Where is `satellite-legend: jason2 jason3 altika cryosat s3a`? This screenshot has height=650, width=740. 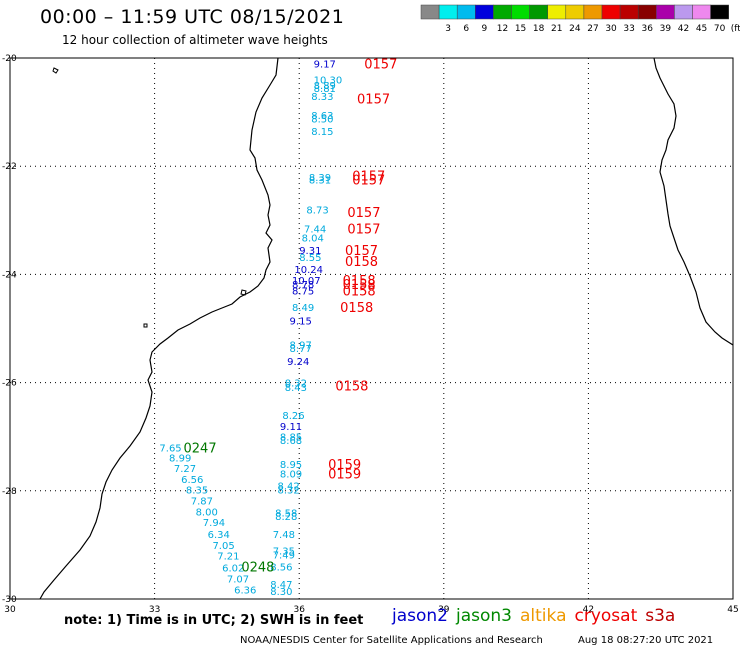
satellite-legend: jason2 jason3 altika cryosat s3a is located at coordinates (537, 616).